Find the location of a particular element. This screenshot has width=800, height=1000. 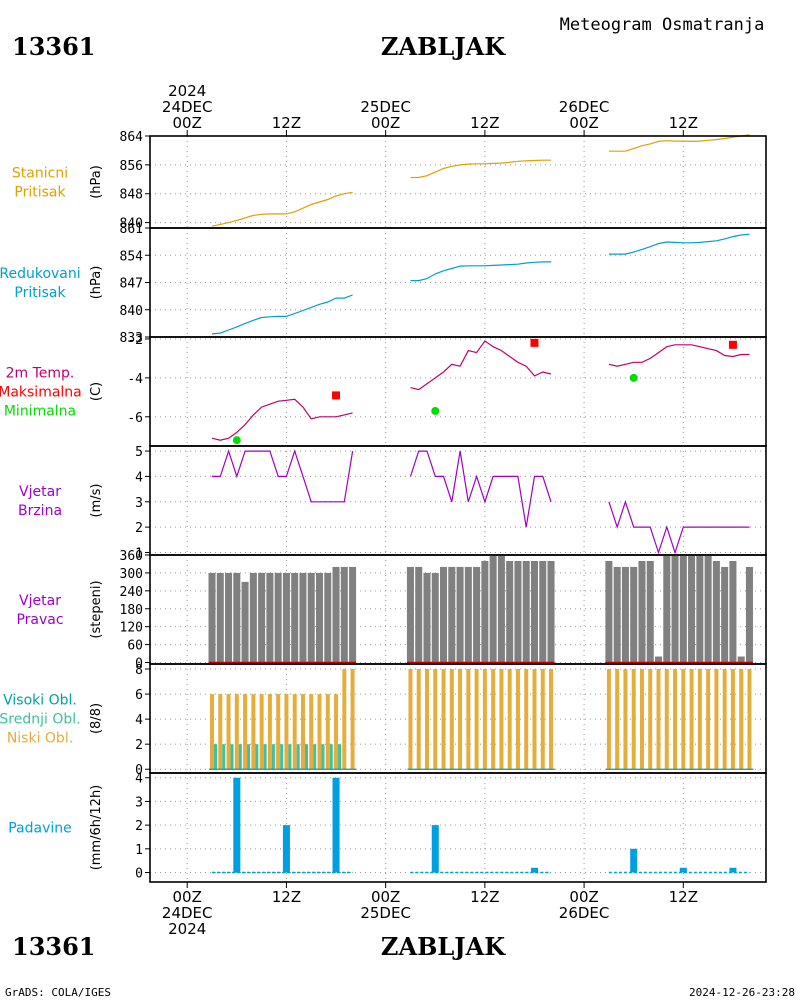

y-tick-label: -4 is located at coordinates (135, 379).